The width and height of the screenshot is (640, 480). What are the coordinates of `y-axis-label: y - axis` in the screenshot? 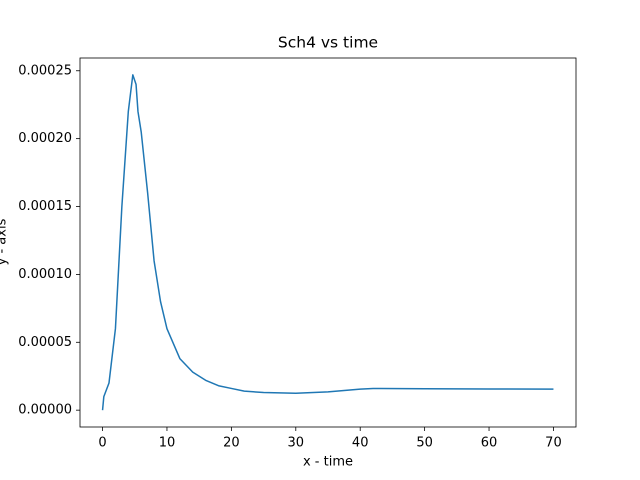 It's located at (5, 241).